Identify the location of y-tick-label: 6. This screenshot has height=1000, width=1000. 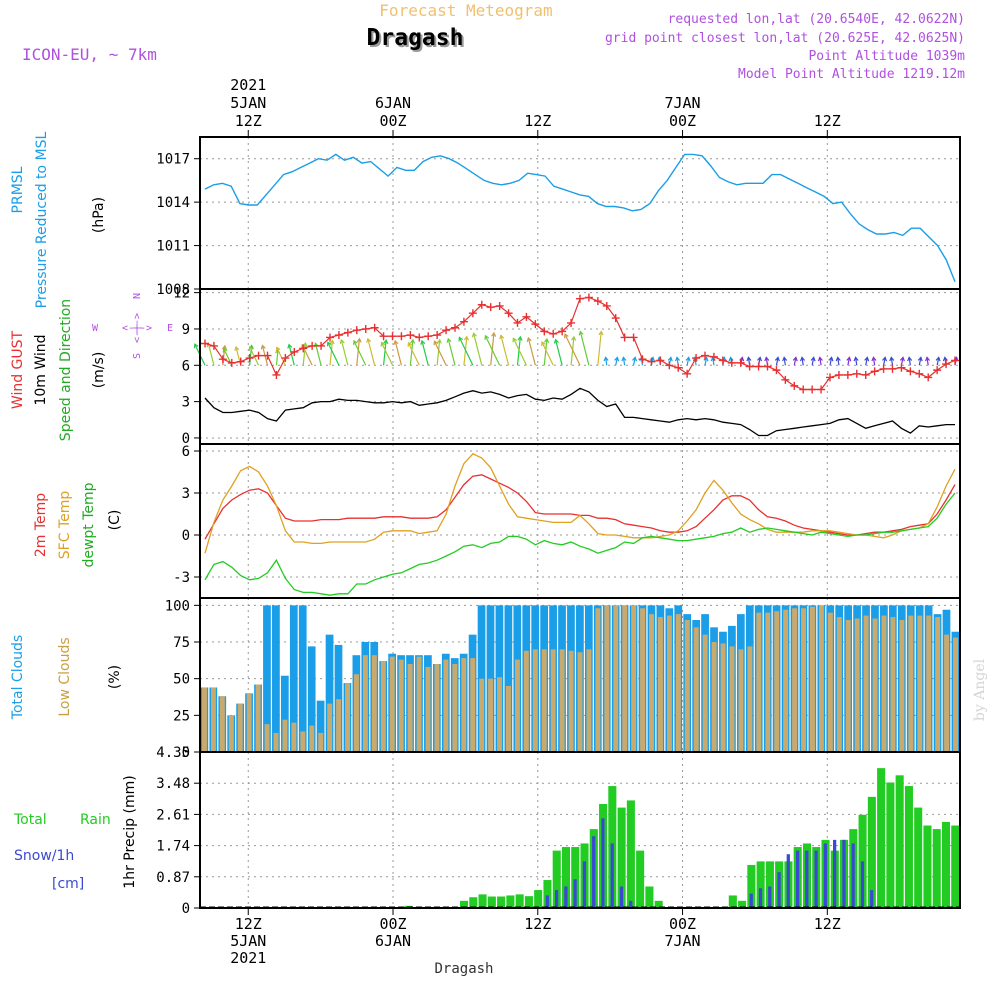
(186, 366).